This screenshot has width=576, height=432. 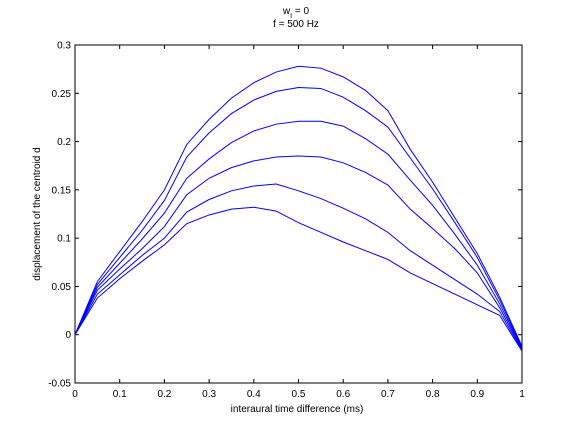 What do you see at coordinates (68, 335) in the screenshot?
I see `y-tick-label: 0` at bounding box center [68, 335].